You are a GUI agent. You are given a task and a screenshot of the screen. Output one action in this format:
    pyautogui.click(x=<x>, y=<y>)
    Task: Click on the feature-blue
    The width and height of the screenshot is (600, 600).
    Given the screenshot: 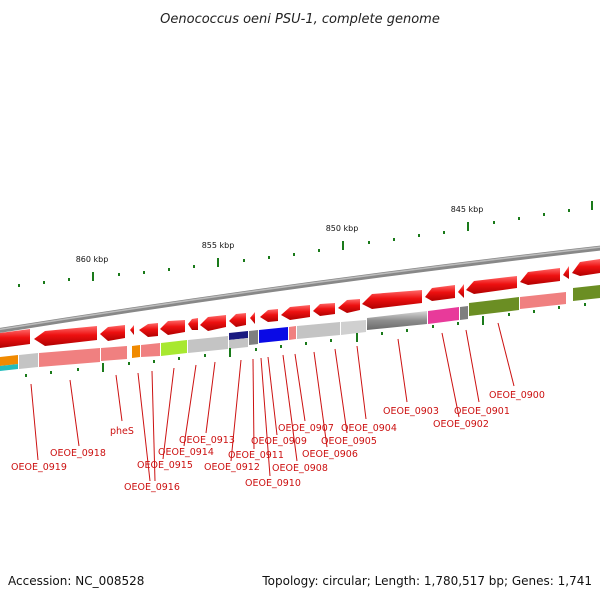 What is the action you would take?
    pyautogui.click(x=273, y=335)
    